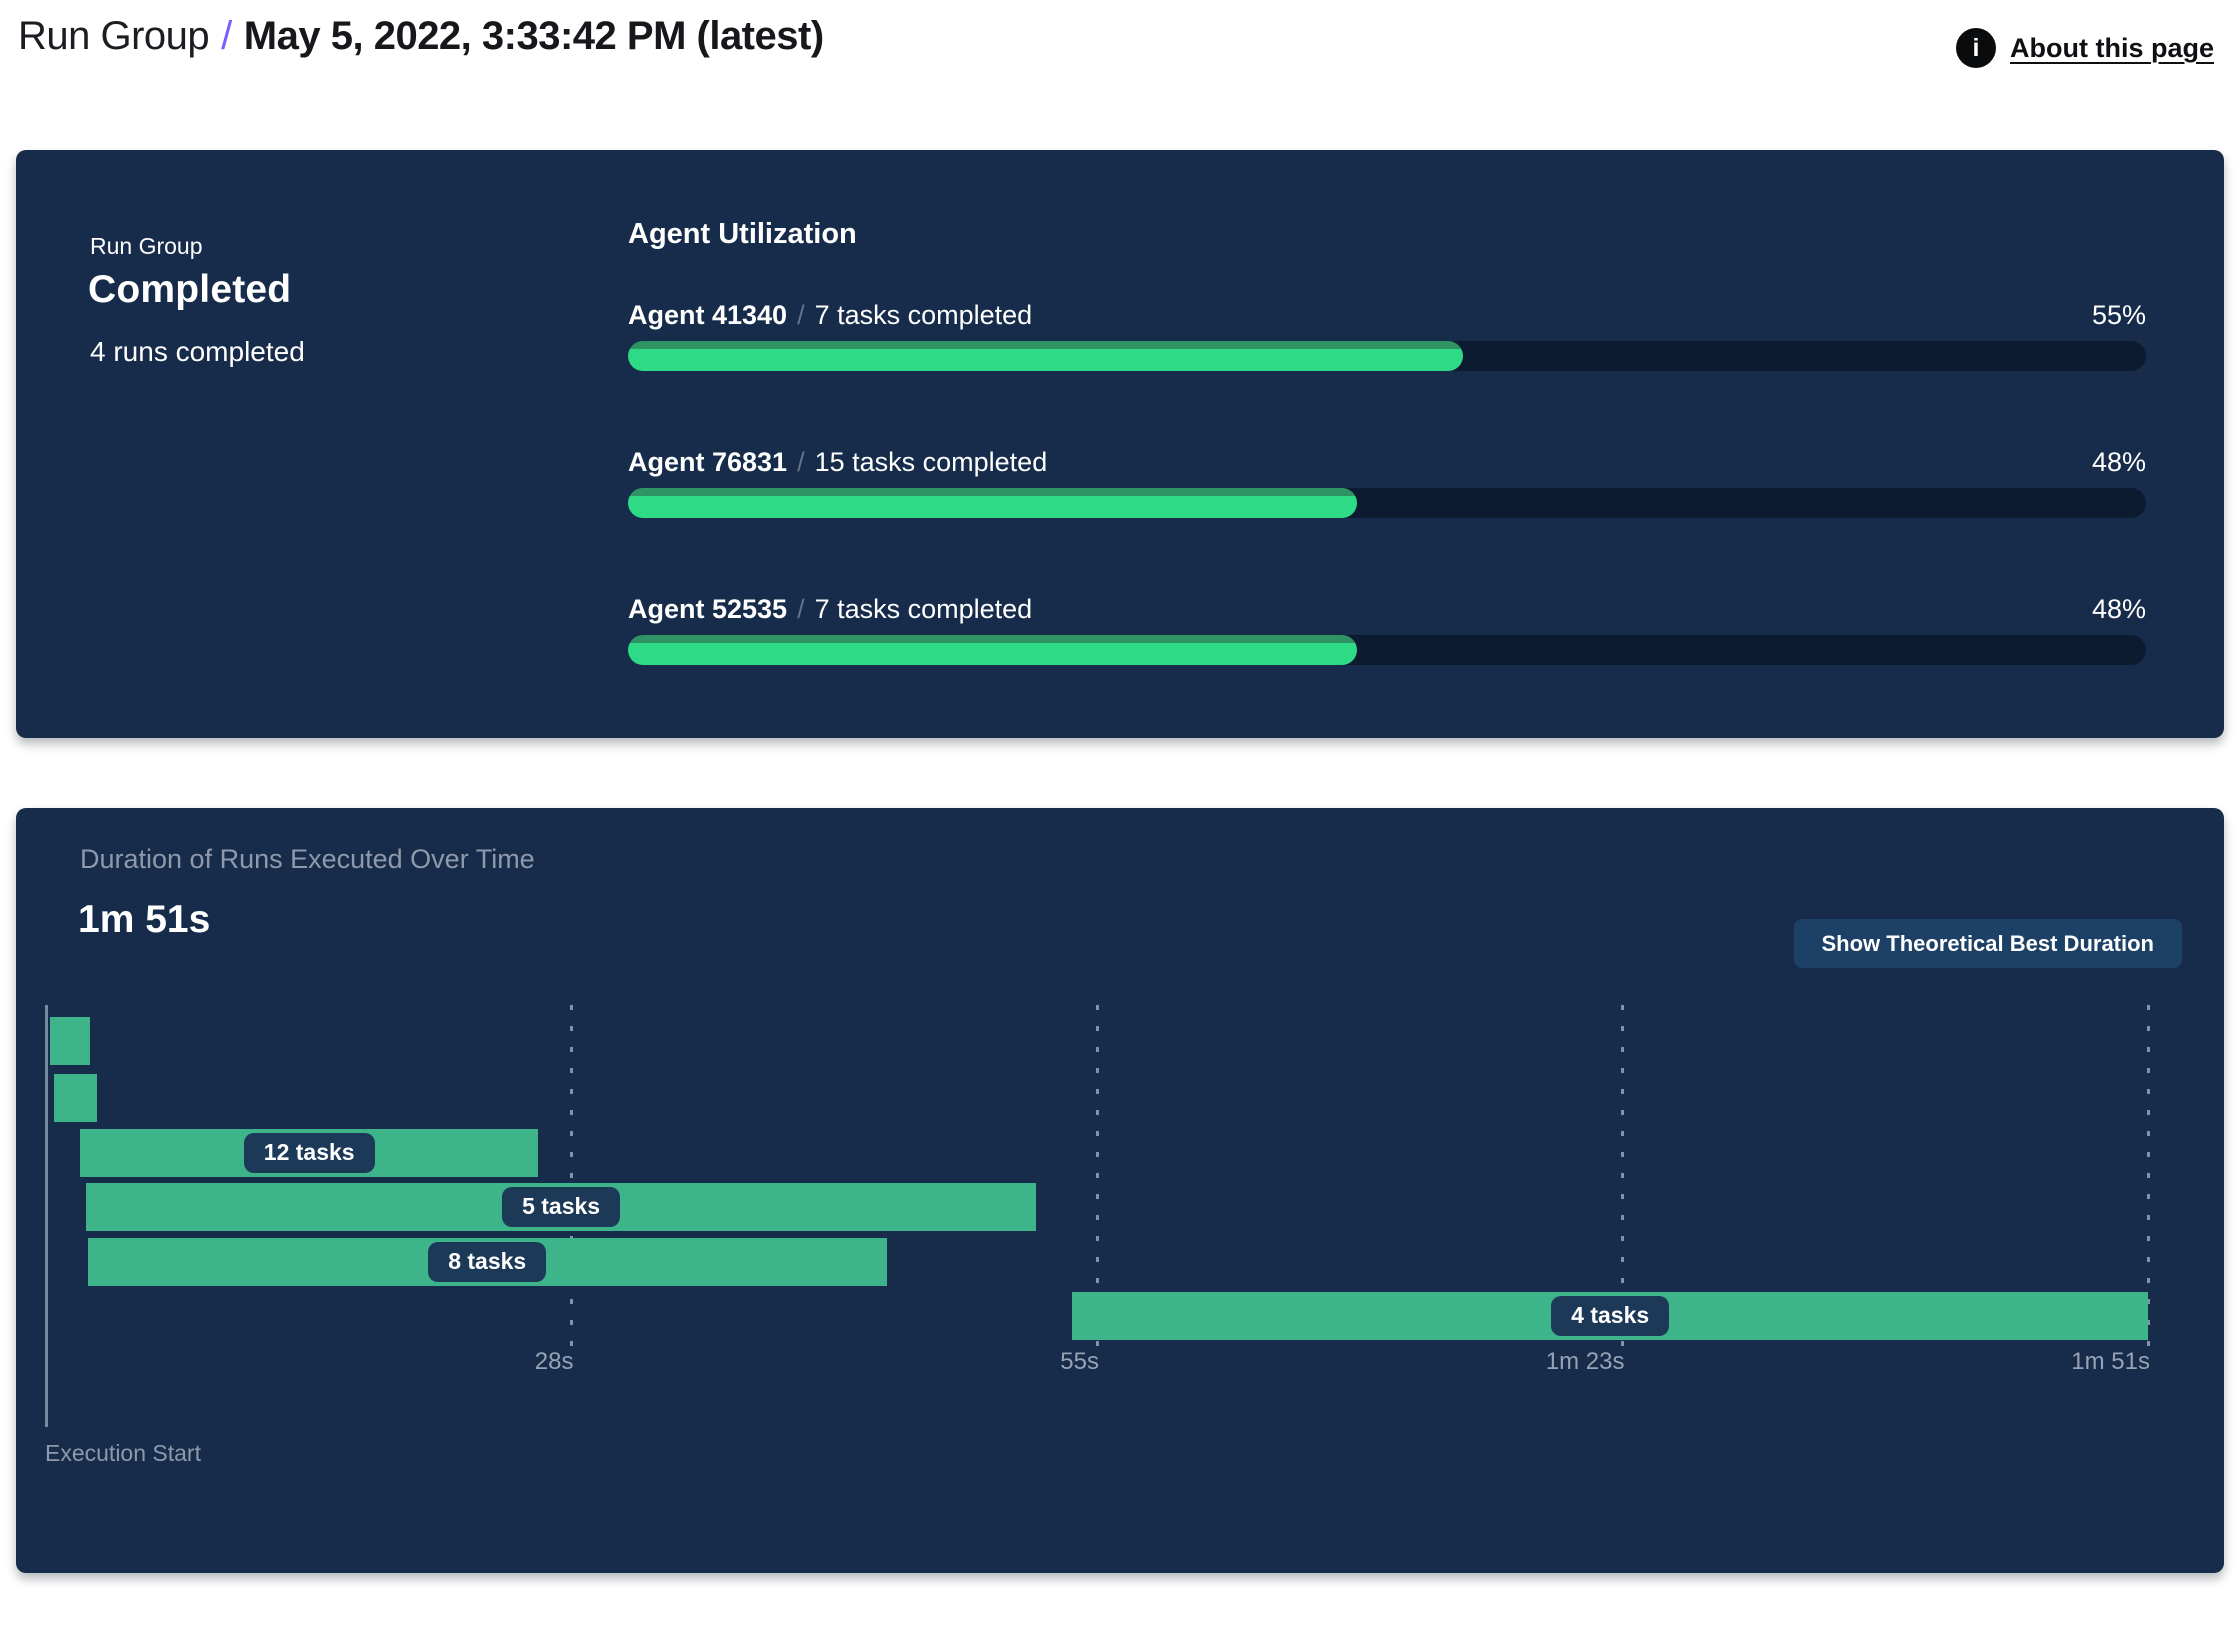 This screenshot has width=2240, height=1626. I want to click on agent-utilization-percent: 55%, so click(2118, 315).